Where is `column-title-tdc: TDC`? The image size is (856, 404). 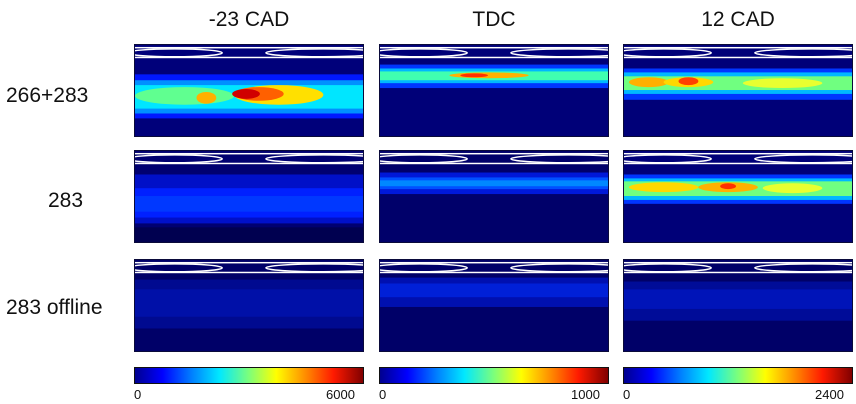
column-title-tdc: TDC is located at coordinates (494, 19).